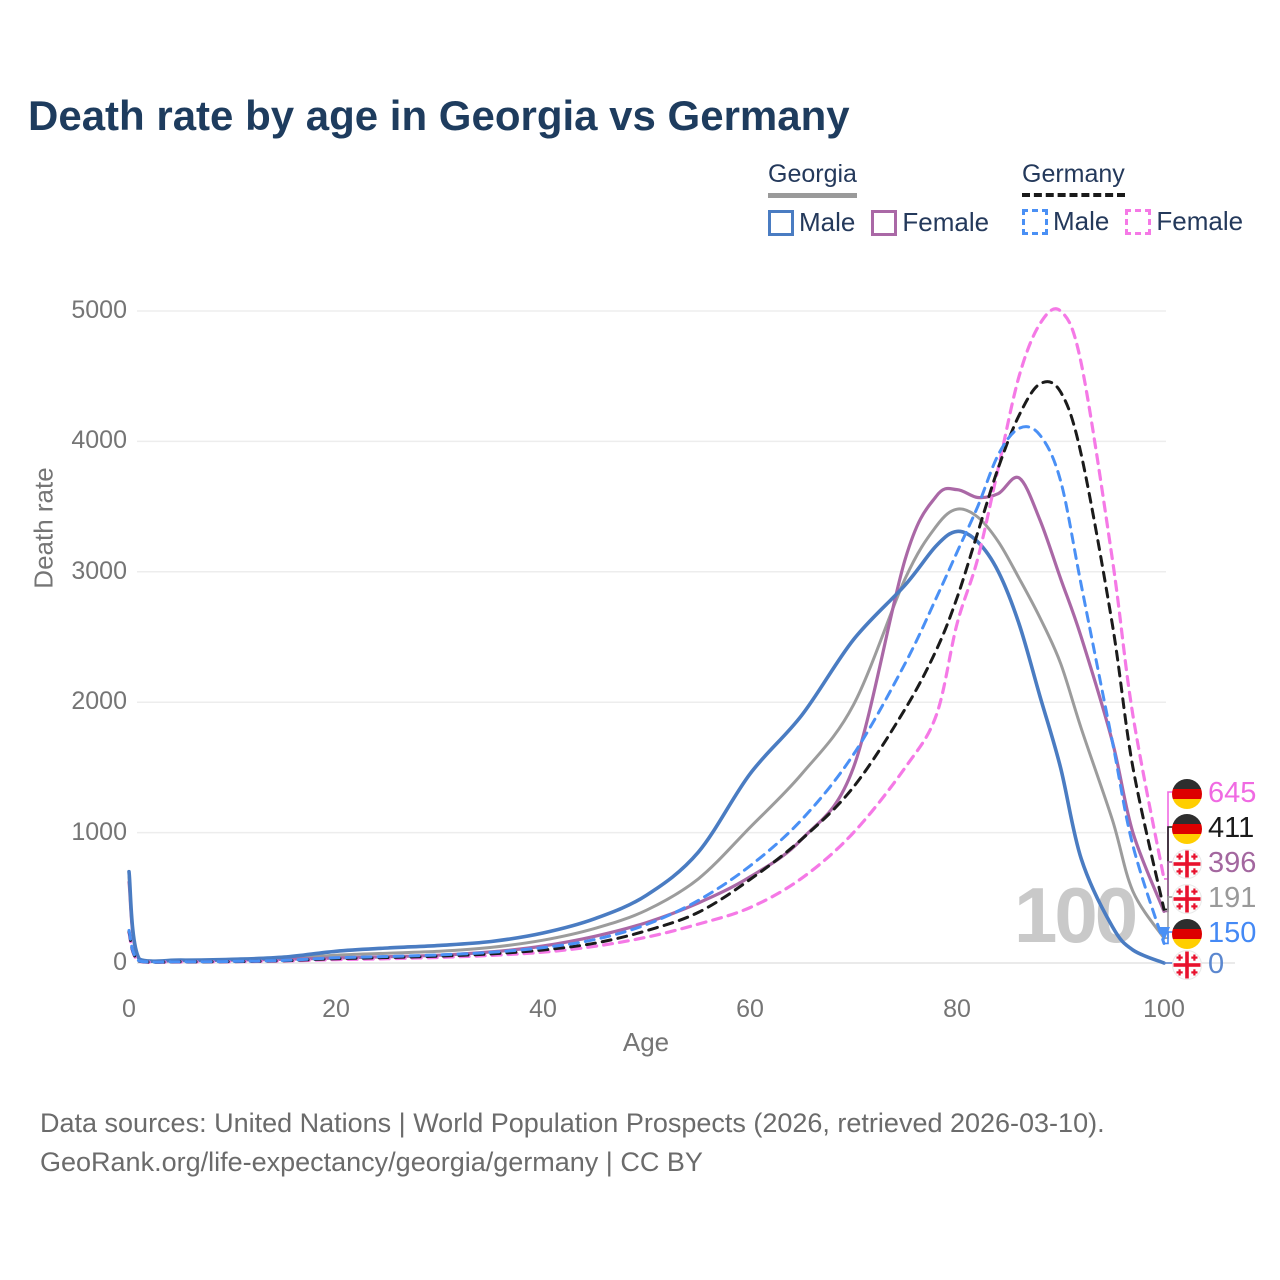 The width and height of the screenshot is (1280, 1280). I want to click on legend-label-georgia-female: Female, so click(946, 222).